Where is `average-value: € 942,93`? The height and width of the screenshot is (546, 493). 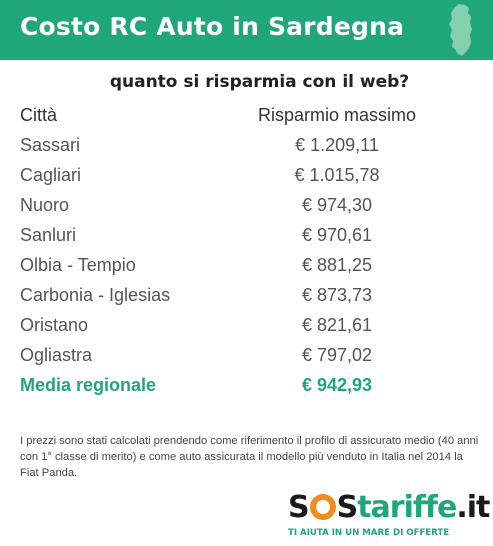 average-value: € 942,93 is located at coordinates (337, 385).